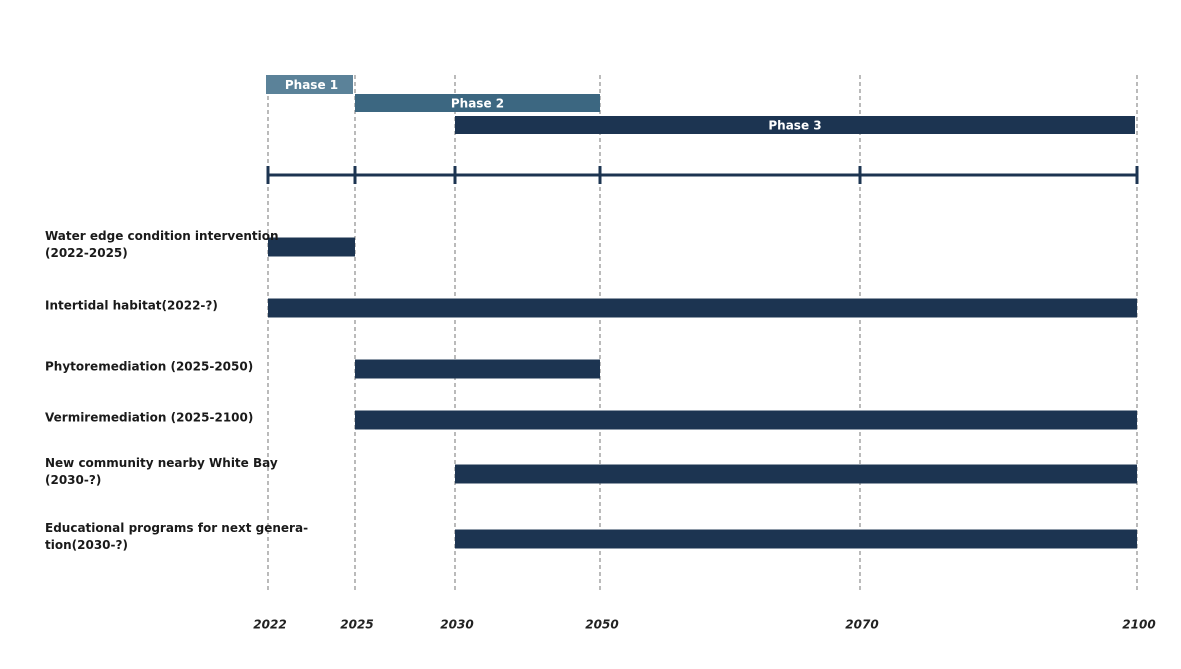 Image resolution: width=1181 pixels, height=669 pixels. I want to click on task-label: tion(2030-?), so click(86, 545).